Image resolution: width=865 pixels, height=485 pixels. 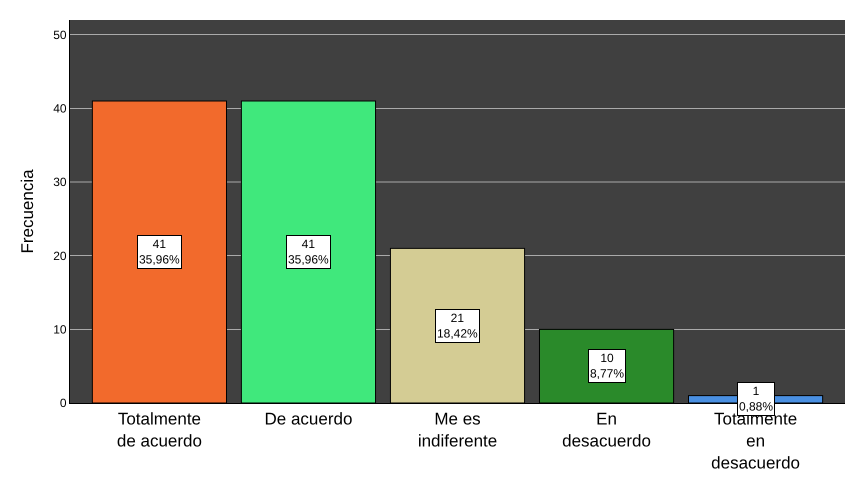 I want to click on y-tick-label: 10, so click(x=60, y=329).